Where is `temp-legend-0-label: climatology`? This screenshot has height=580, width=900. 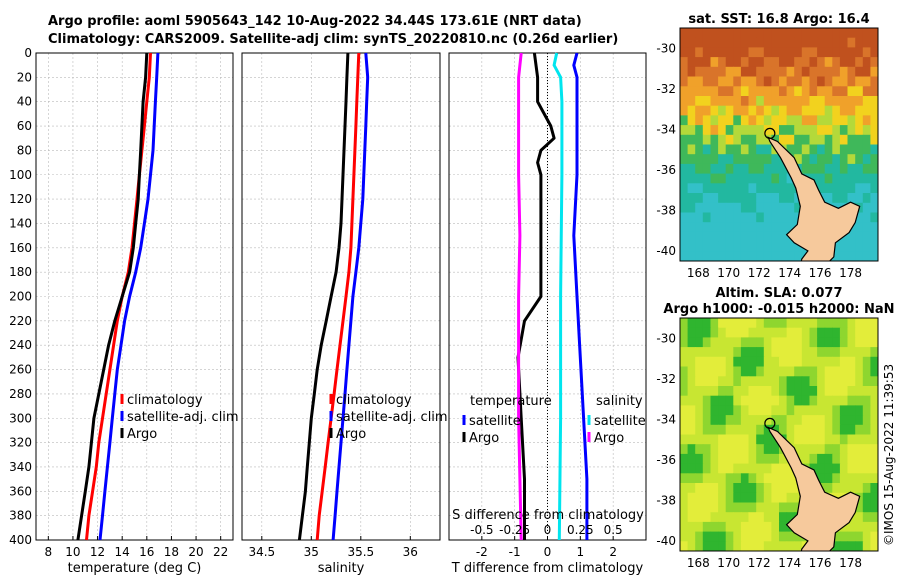 temp-legend-0-label: climatology is located at coordinates (165, 400).